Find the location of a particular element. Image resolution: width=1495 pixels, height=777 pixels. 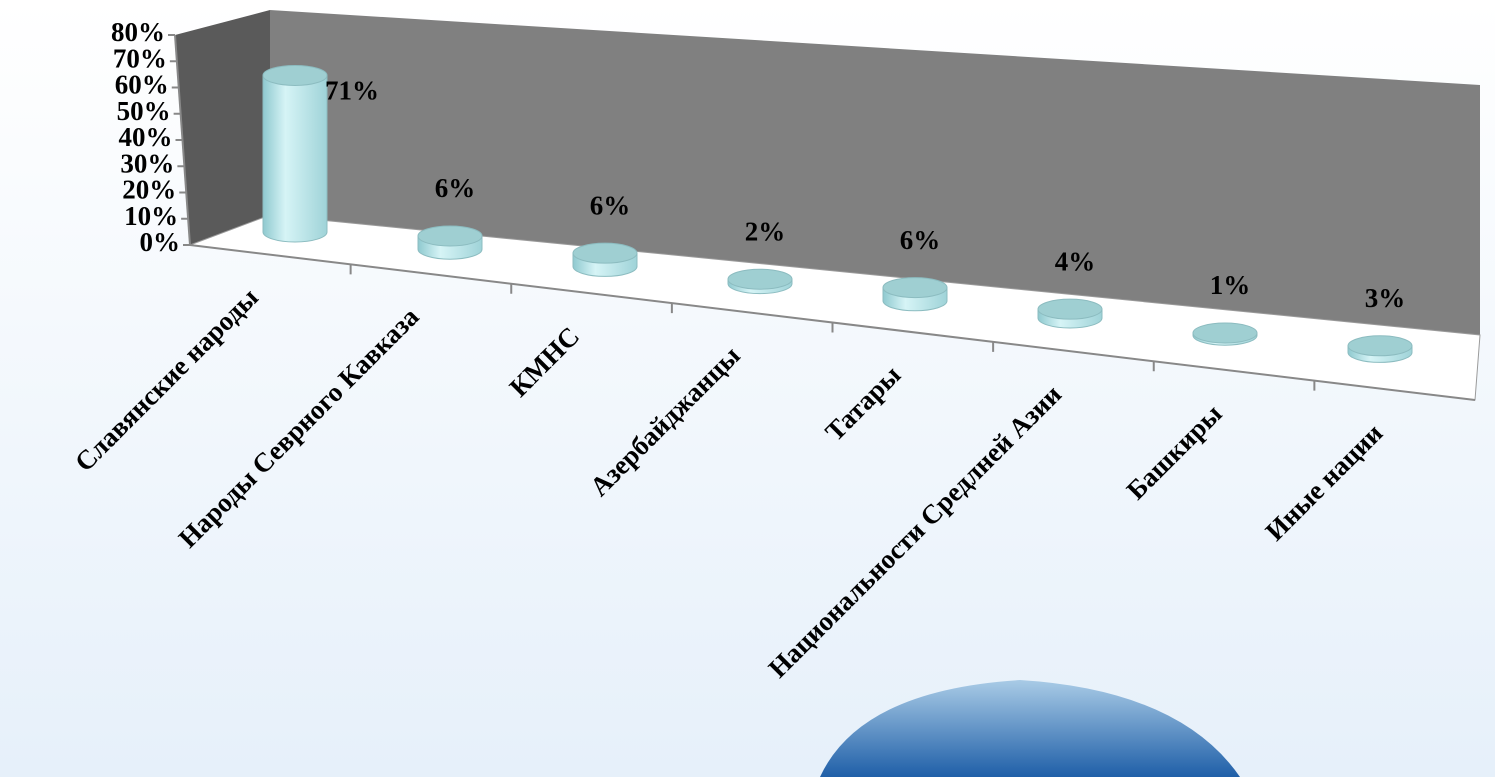

value-label: 1% is located at coordinates (1230, 285).